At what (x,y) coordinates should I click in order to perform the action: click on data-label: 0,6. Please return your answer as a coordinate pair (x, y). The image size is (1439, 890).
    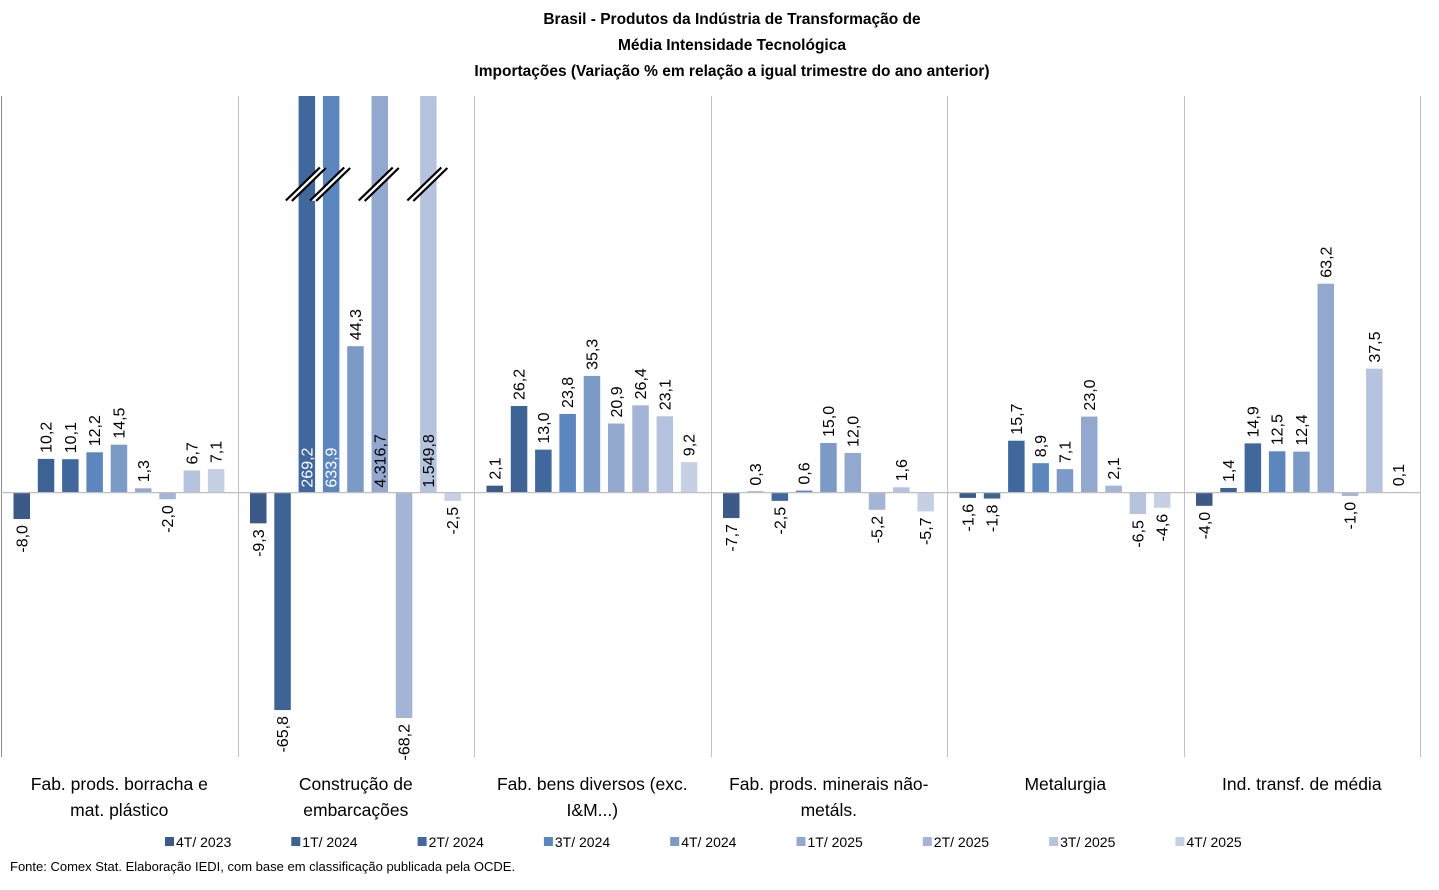
    Looking at the image, I should click on (805, 473).